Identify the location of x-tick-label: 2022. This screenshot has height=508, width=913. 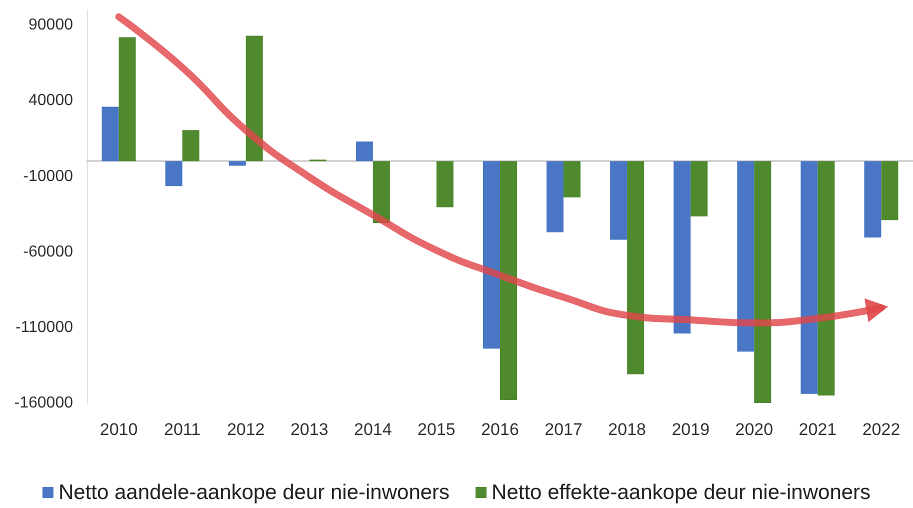
(881, 429).